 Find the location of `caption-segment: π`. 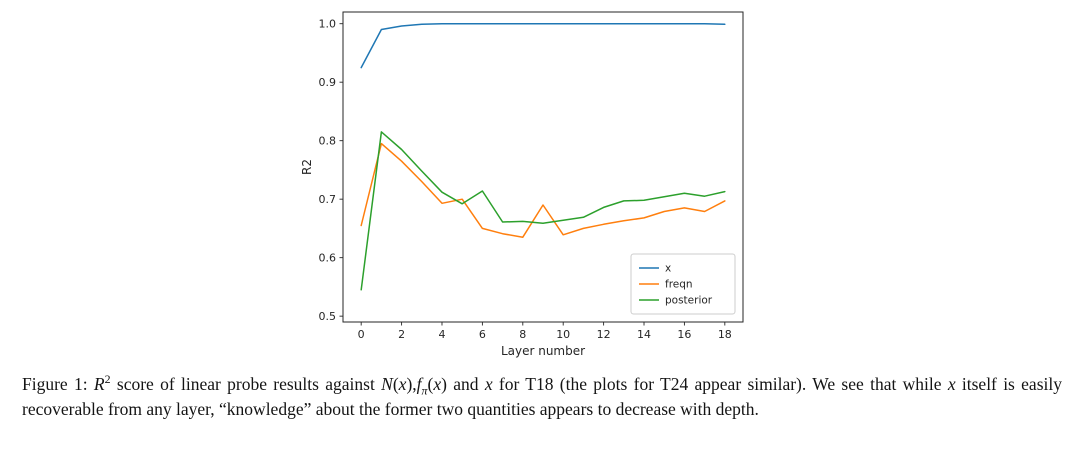

caption-segment: π is located at coordinates (424, 390).